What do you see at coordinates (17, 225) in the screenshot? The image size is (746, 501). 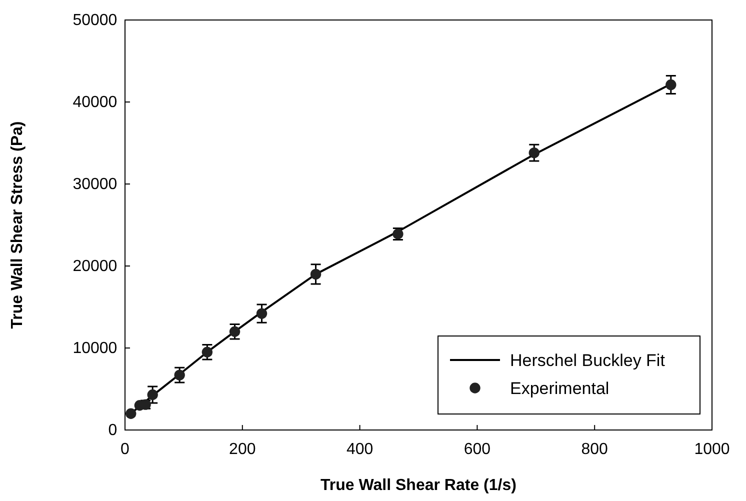 I see `y-axis-title: True Wall Shear Stress (Pa)` at bounding box center [17, 225].